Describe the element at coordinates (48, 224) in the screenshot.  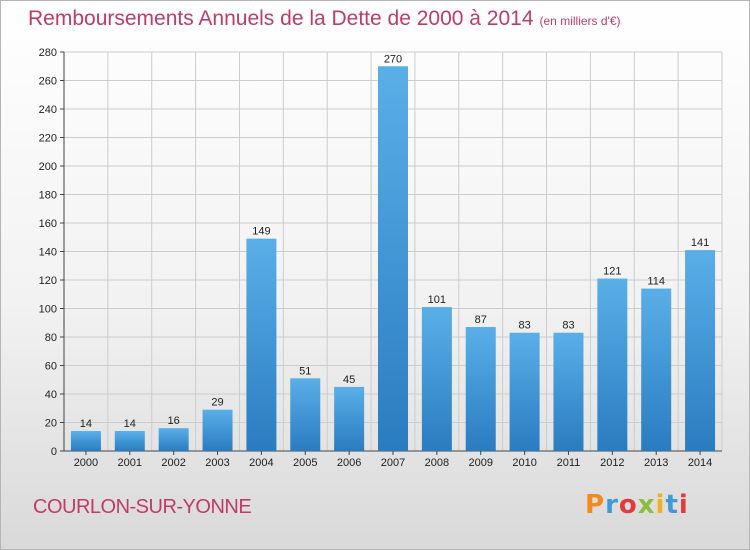
I see `y-tick-label-160: 160` at that location.